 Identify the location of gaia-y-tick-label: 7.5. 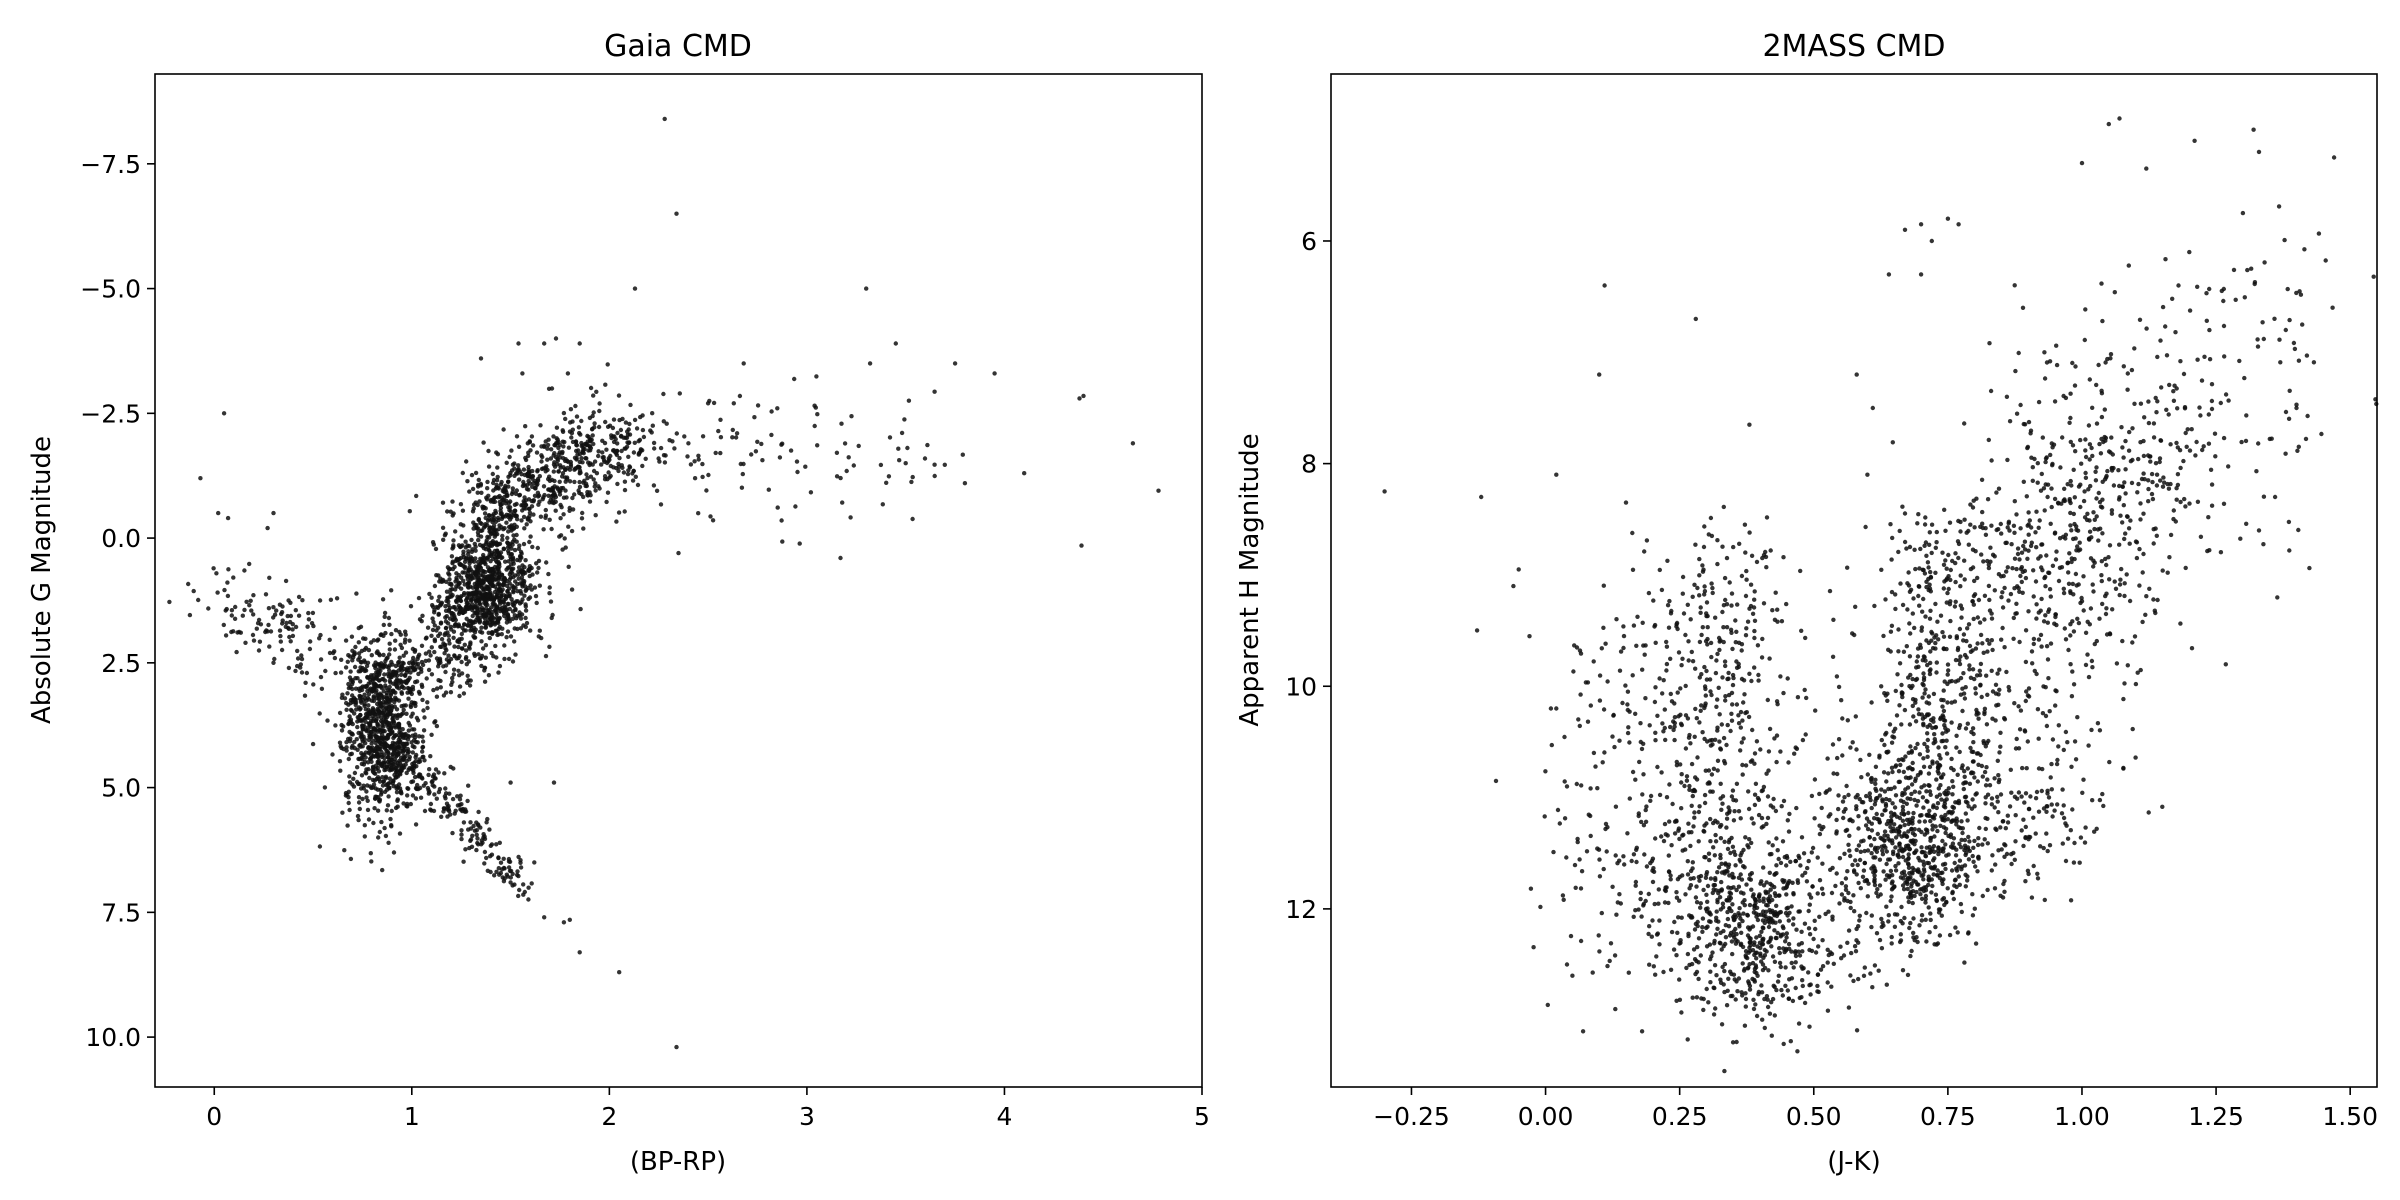
(121, 912).